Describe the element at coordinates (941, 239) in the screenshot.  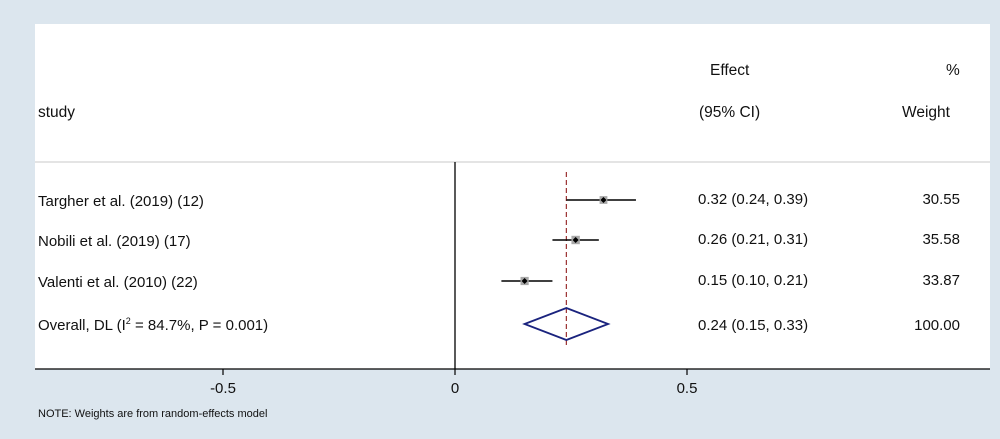
I see `study-weight: 35.58` at that location.